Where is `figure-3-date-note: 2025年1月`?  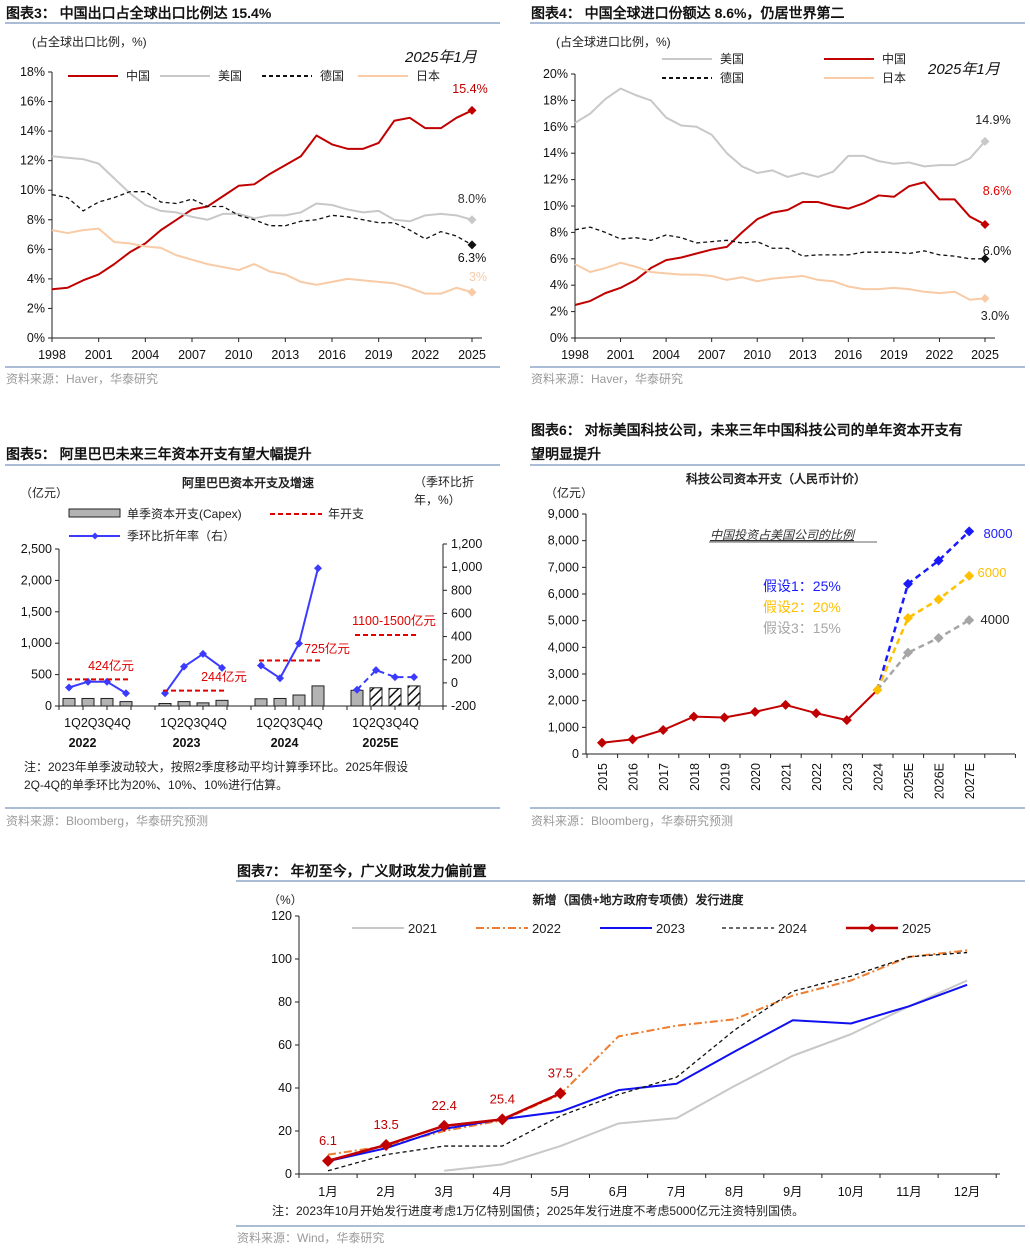
figure-3-date-note: 2025年1月 is located at coordinates (441, 57).